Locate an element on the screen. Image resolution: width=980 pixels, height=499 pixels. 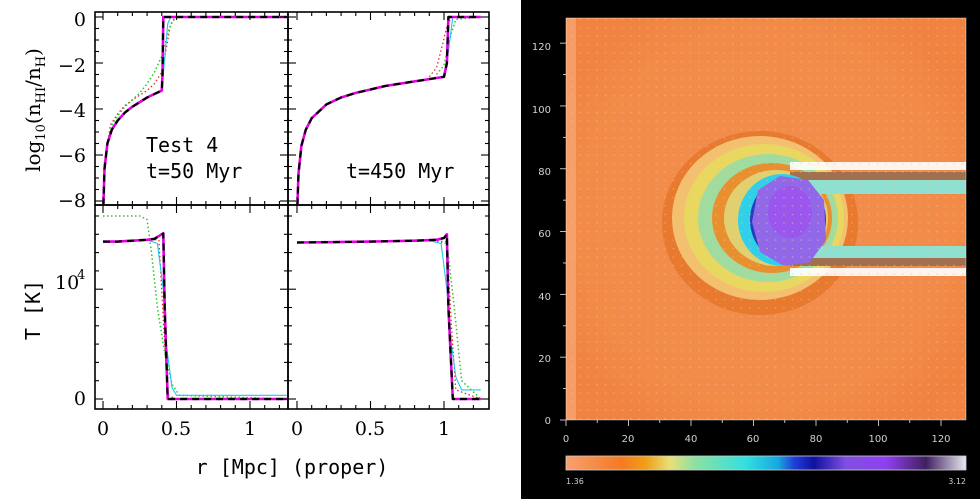
ylabel-subscript: HI is located at coordinates (41, 95).